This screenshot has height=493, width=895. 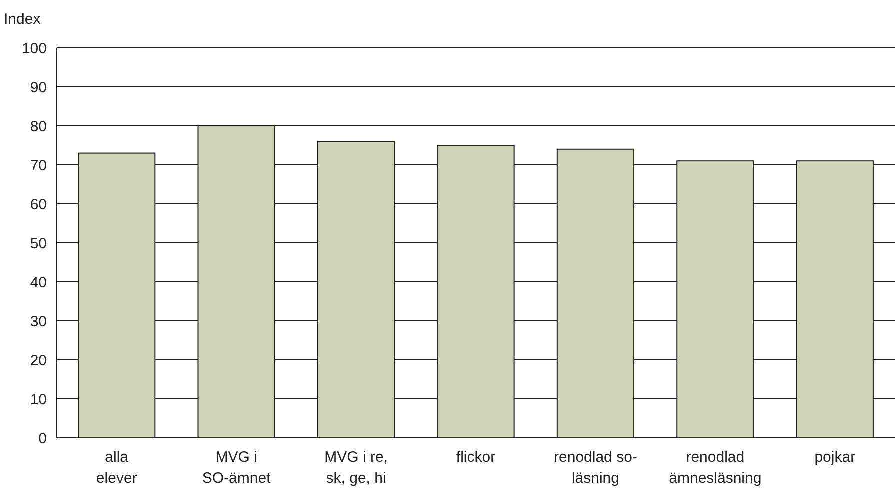 I want to click on y-tick-label: 80, so click(x=38, y=127).